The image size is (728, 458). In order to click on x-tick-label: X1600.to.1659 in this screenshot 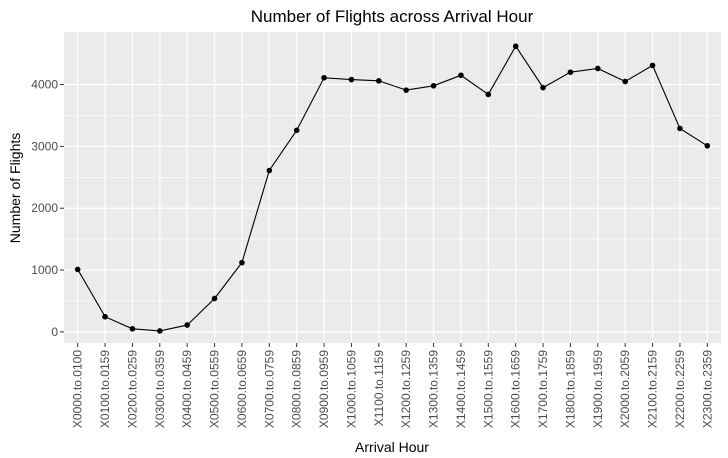, I will do `click(516, 389)`.